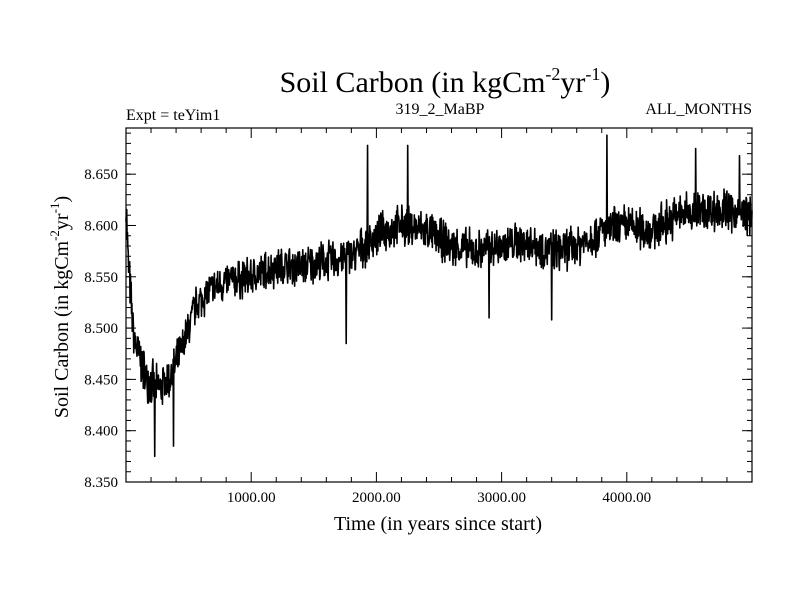 Image resolution: width=800 pixels, height=600 pixels. What do you see at coordinates (445, 81) in the screenshot?
I see `chart-title: Soil Carbon (in kgCm-2yr-1)` at bounding box center [445, 81].